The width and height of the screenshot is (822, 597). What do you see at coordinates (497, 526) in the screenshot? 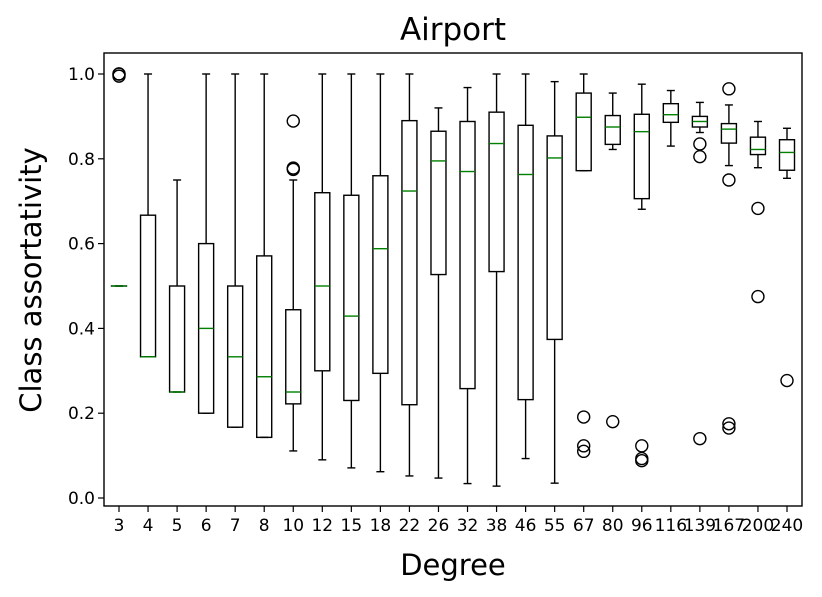
I see `x-tick-label: 38` at bounding box center [497, 526].